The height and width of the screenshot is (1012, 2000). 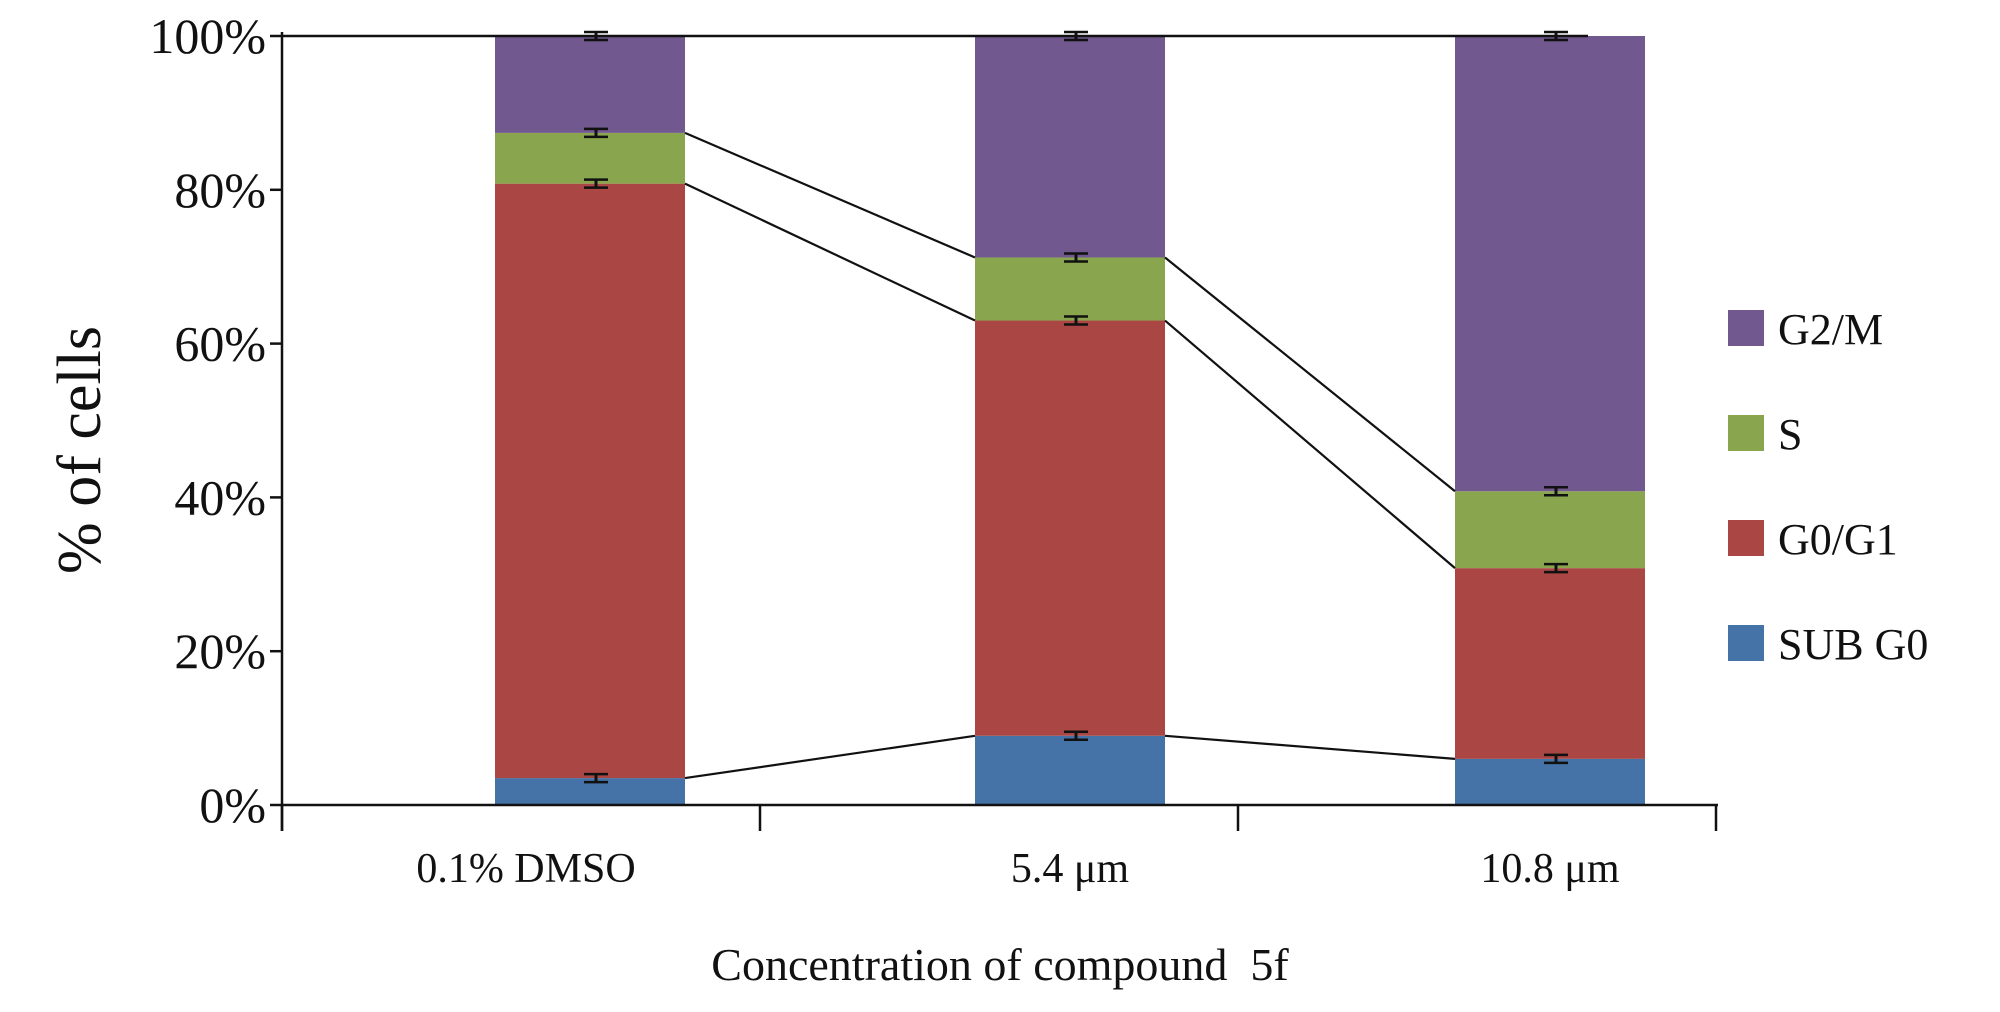 I want to click on y-tick-label: 60%, so click(x=220, y=344).